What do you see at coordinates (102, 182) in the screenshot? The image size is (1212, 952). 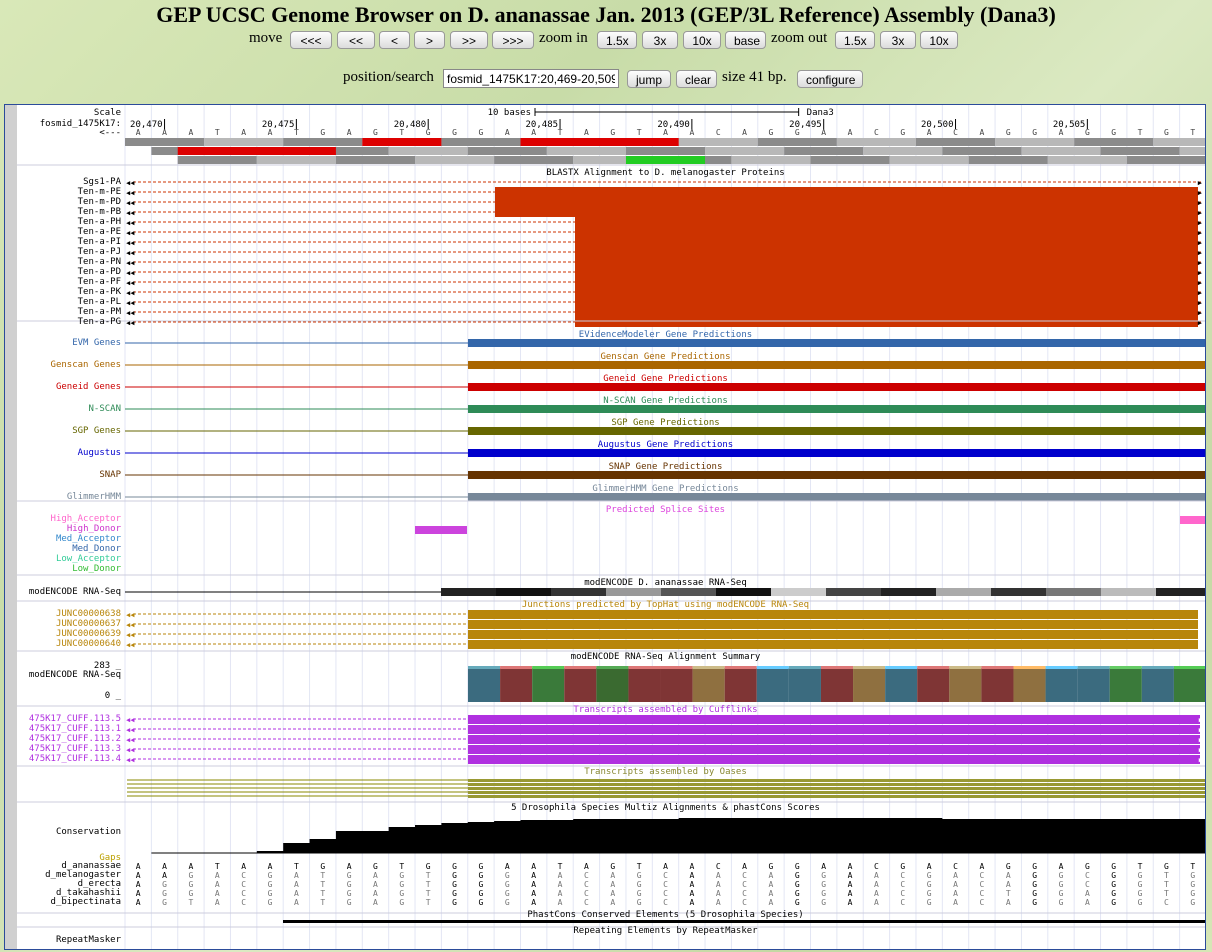 I see `blastx-label: Sgs1-PA` at bounding box center [102, 182].